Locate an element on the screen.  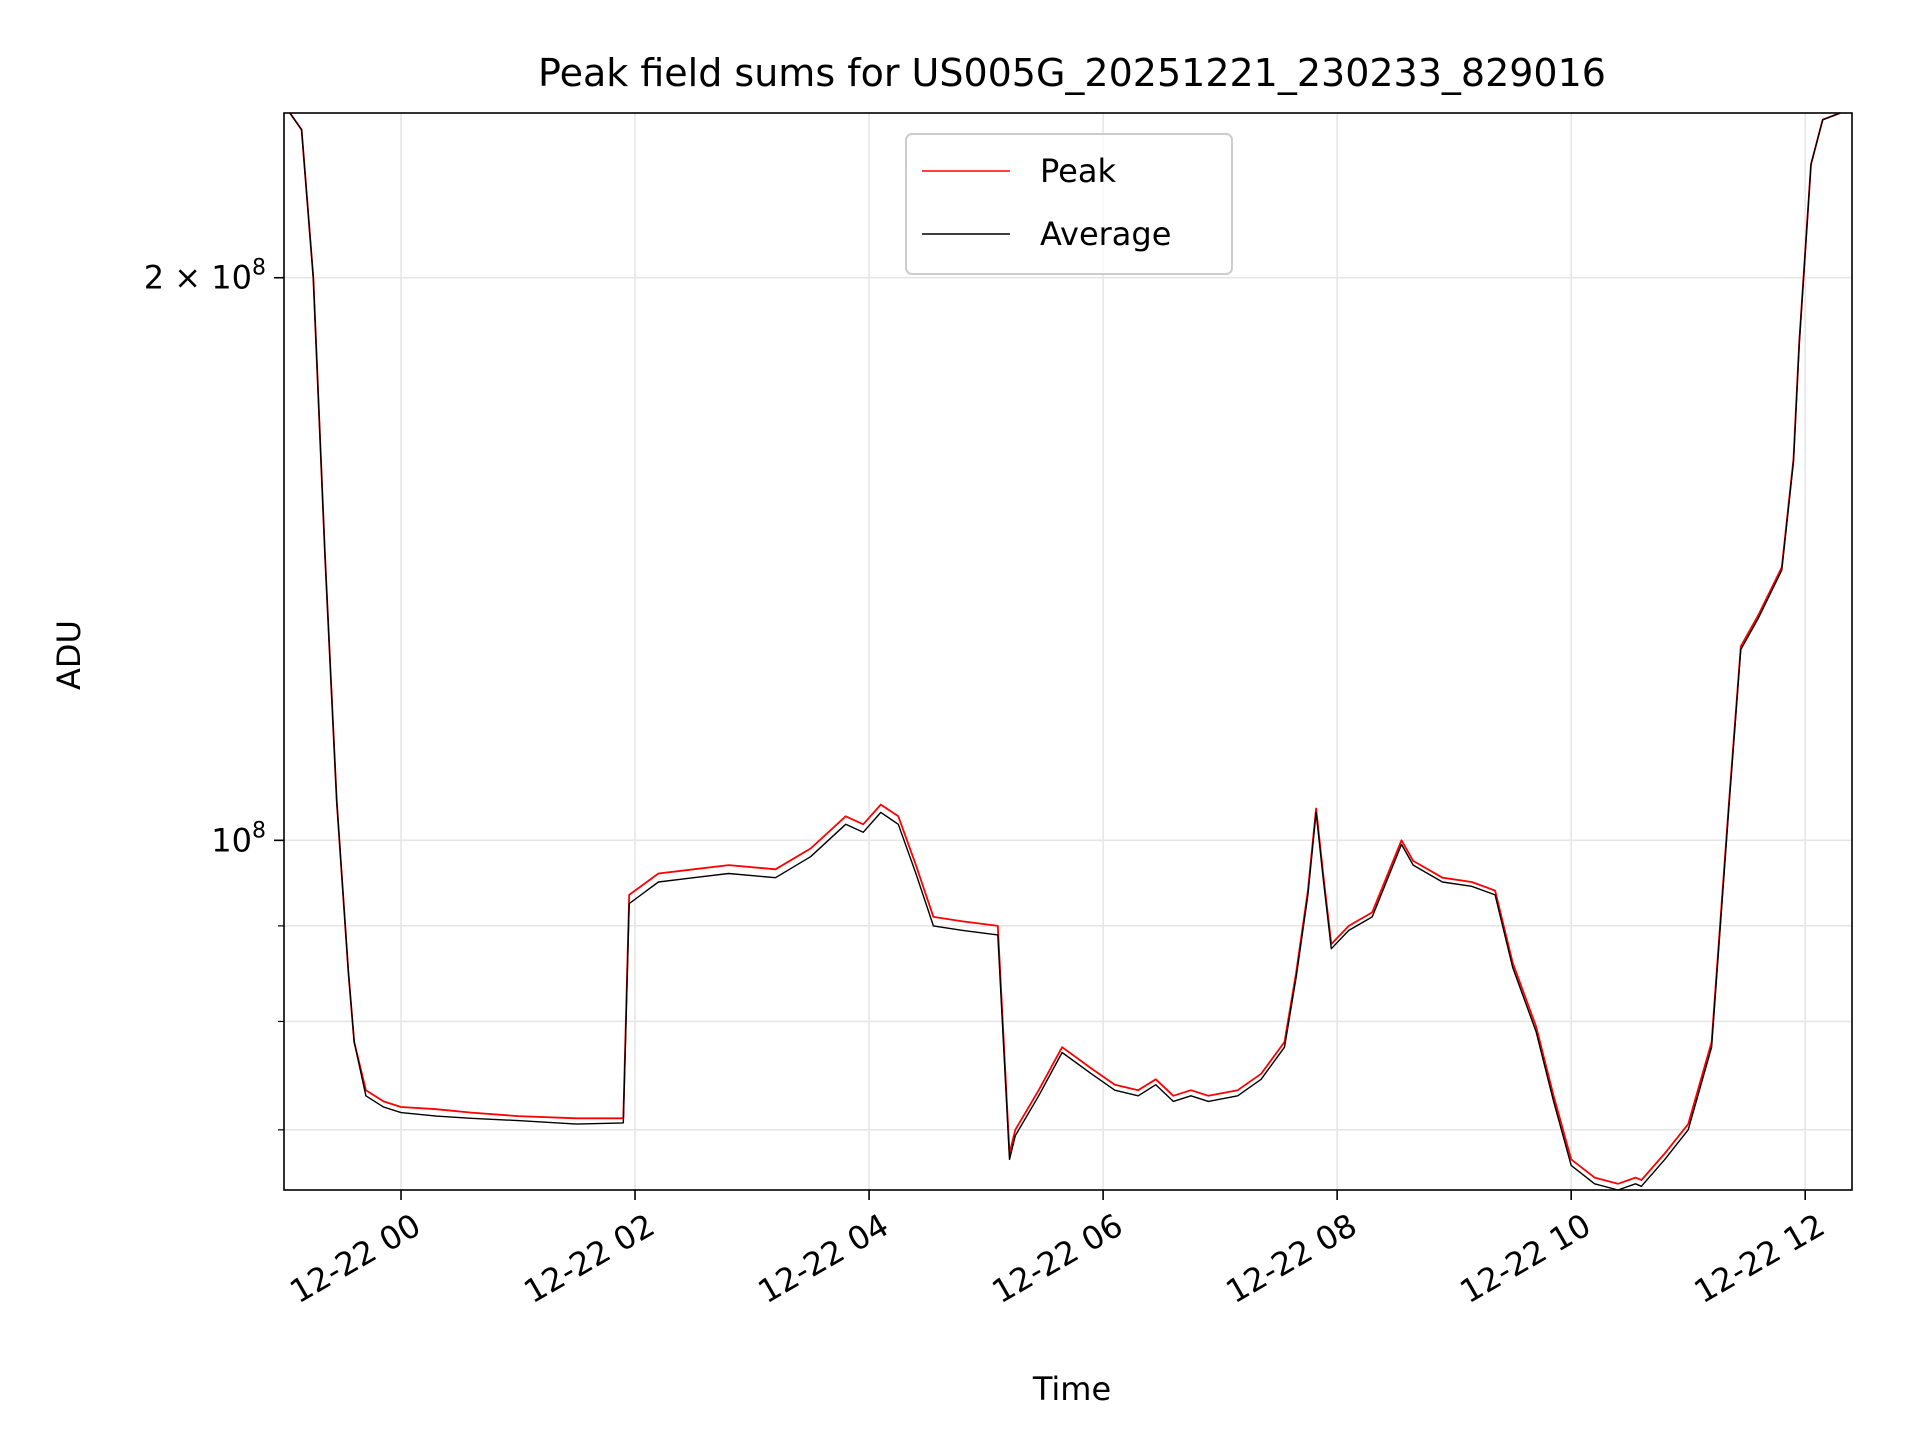
legend-box is located at coordinates (1069, 204).